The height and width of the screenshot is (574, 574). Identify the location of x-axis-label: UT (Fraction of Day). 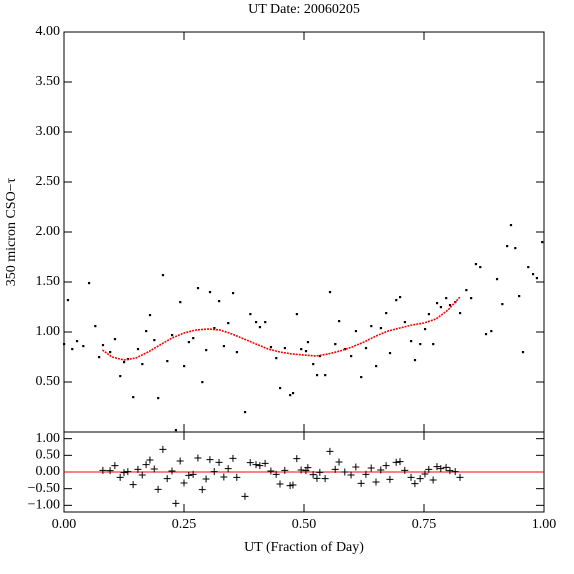
(304, 547).